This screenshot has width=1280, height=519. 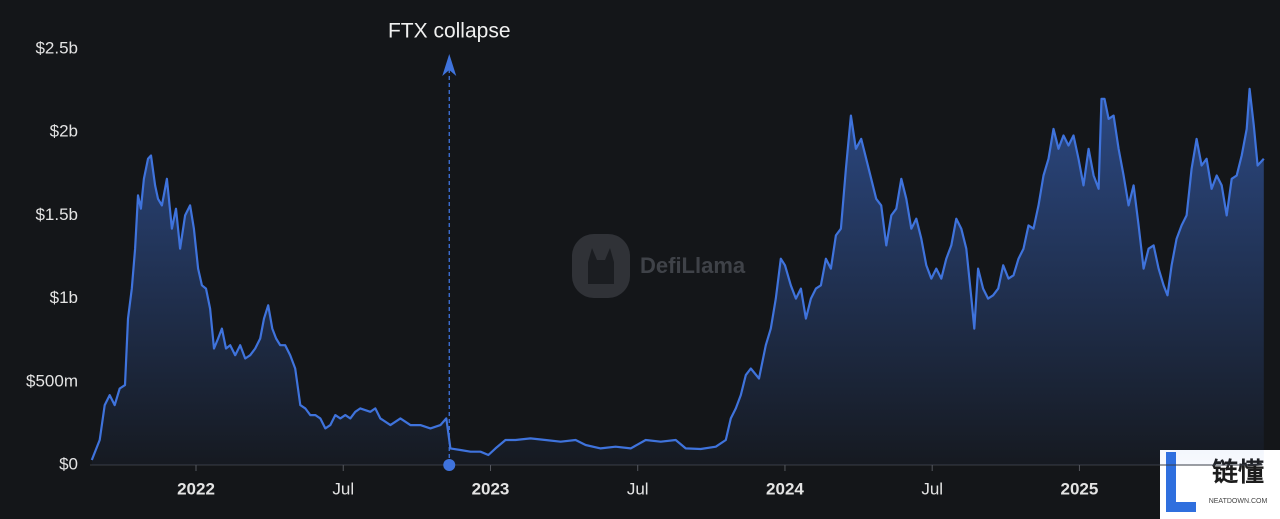 What do you see at coordinates (449, 245) in the screenshot?
I see `annotation: FTX collapse` at bounding box center [449, 245].